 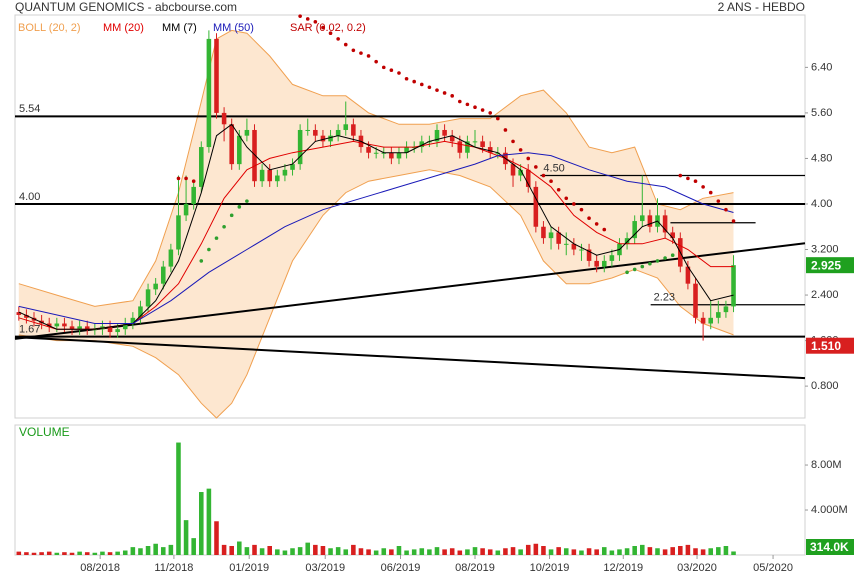 What do you see at coordinates (830, 345) in the screenshot?
I see `price-tag` at bounding box center [830, 345].